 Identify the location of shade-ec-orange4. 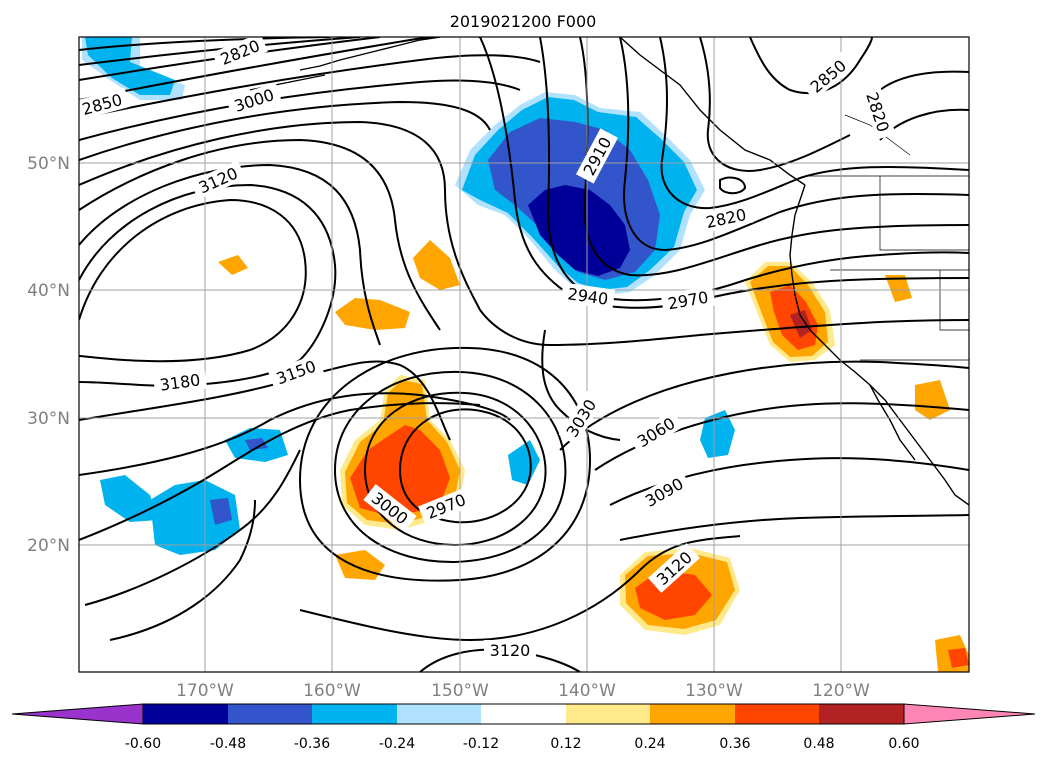
(360, 565).